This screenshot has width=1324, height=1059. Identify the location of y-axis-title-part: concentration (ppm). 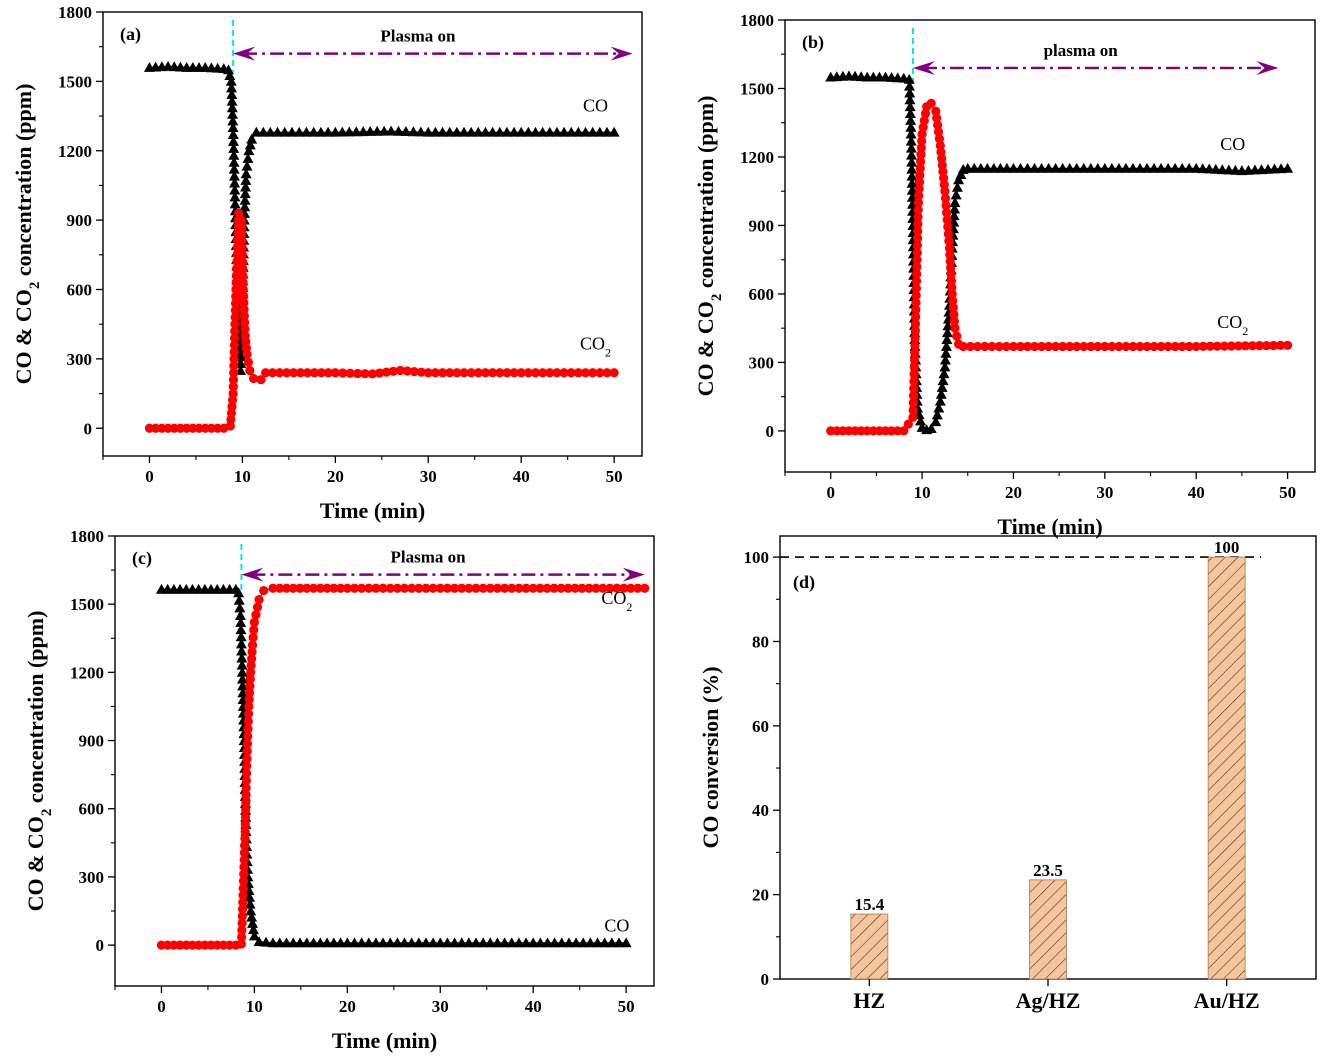
(705, 195).